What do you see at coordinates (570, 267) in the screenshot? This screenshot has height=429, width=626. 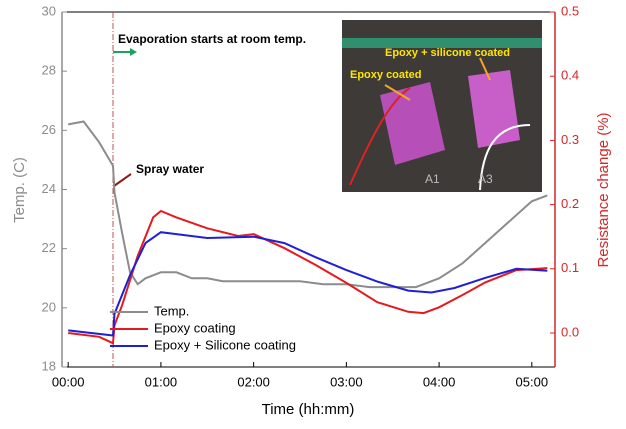 I see `y2-tick-label: 0.1` at bounding box center [570, 267].